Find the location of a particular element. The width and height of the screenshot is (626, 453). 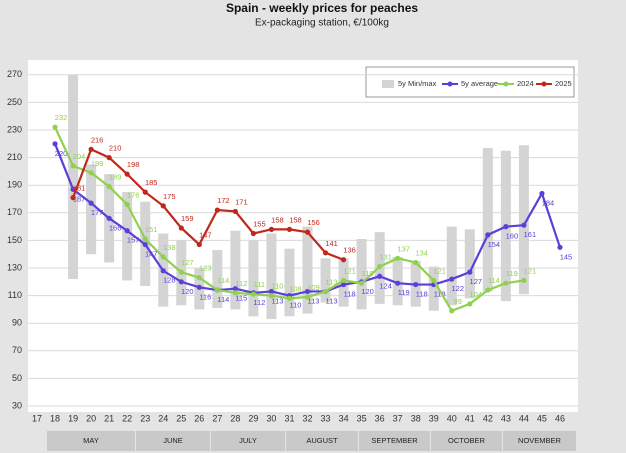

y-tick-label: 170 is located at coordinates (14, 212).